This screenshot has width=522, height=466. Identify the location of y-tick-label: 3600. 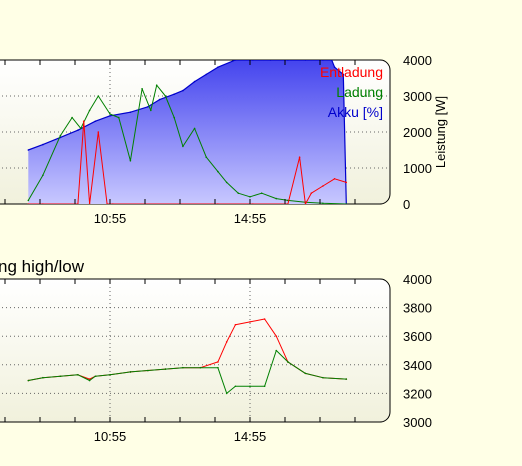
(417, 336).